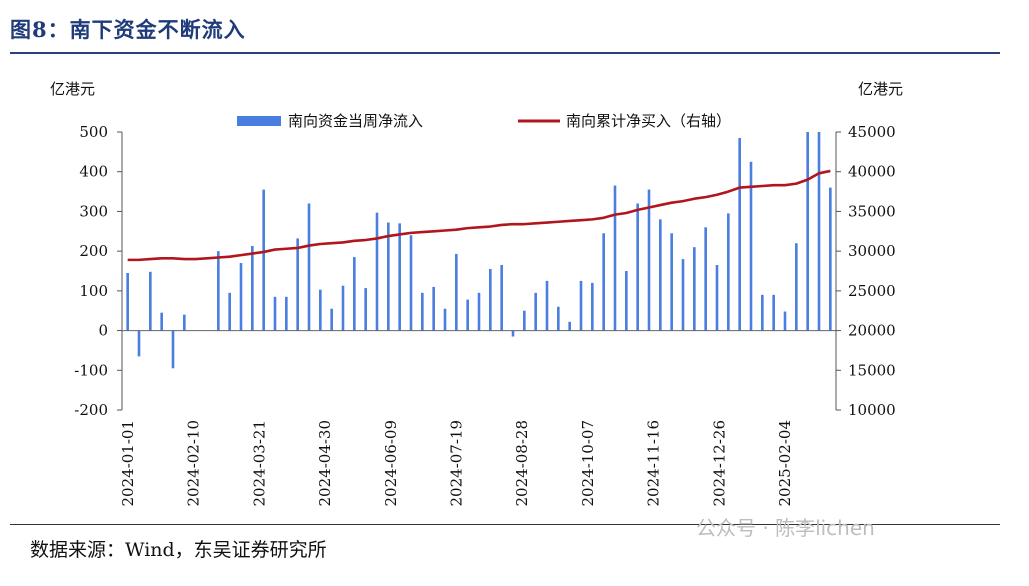  Describe the element at coordinates (522, 463) in the screenshot. I see `x-tick-label: 2024-08-28` at that location.